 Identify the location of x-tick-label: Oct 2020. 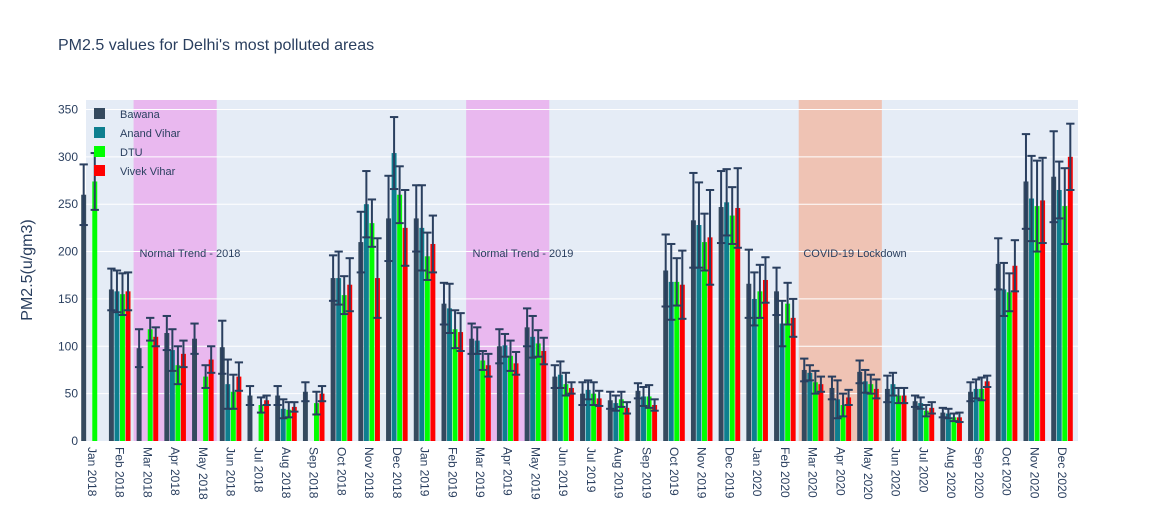
(1007, 471).